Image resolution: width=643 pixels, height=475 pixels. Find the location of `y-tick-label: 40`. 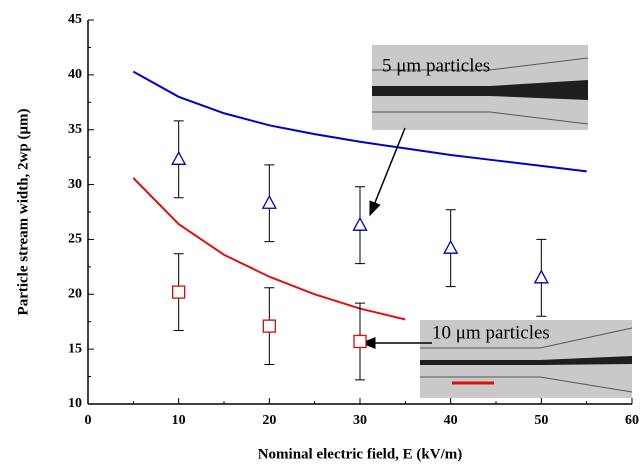

y-tick-label: 40 is located at coordinates (75, 74).